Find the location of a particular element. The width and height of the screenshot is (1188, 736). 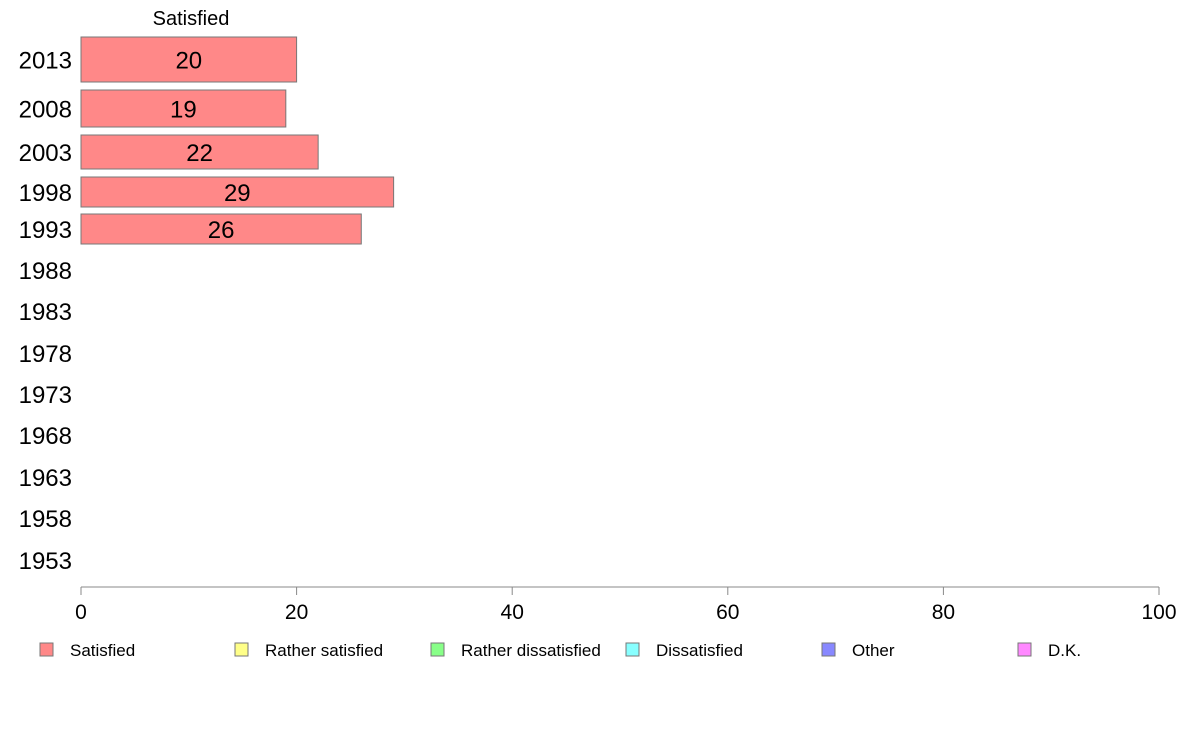

year-label: 1958 is located at coordinates (45, 519).